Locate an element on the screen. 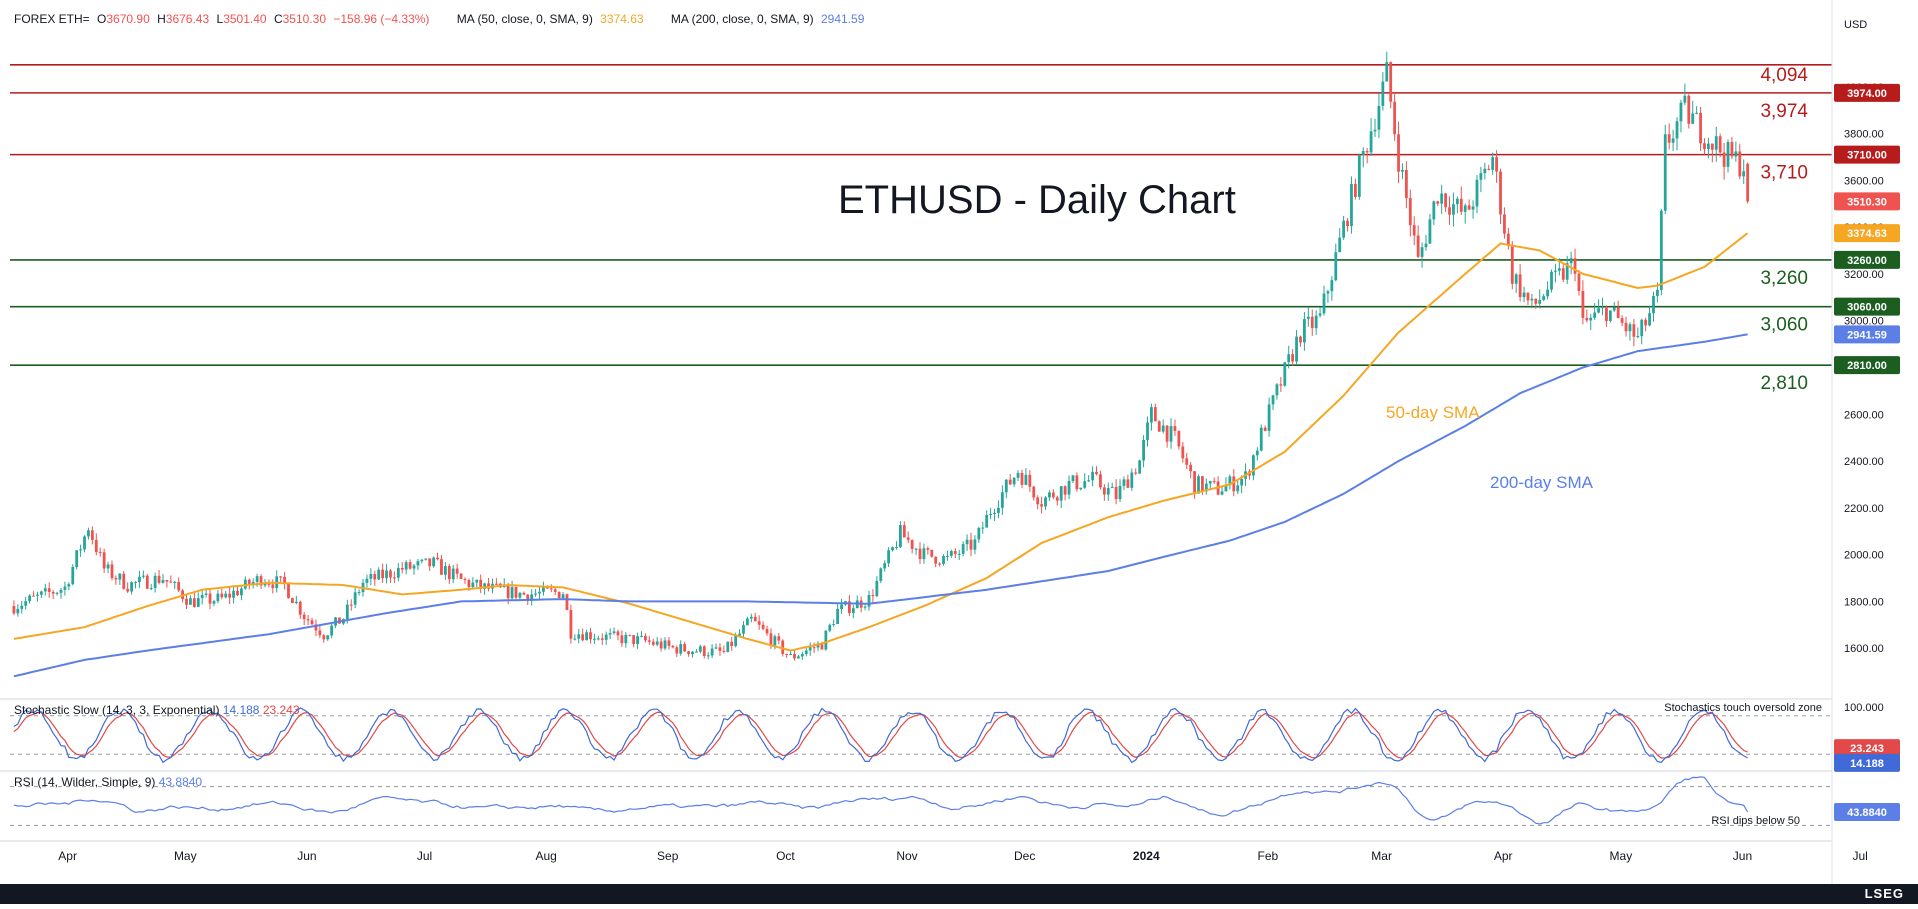 The image size is (1918, 909). price-tick-label: 3600.00 is located at coordinates (1864, 181).